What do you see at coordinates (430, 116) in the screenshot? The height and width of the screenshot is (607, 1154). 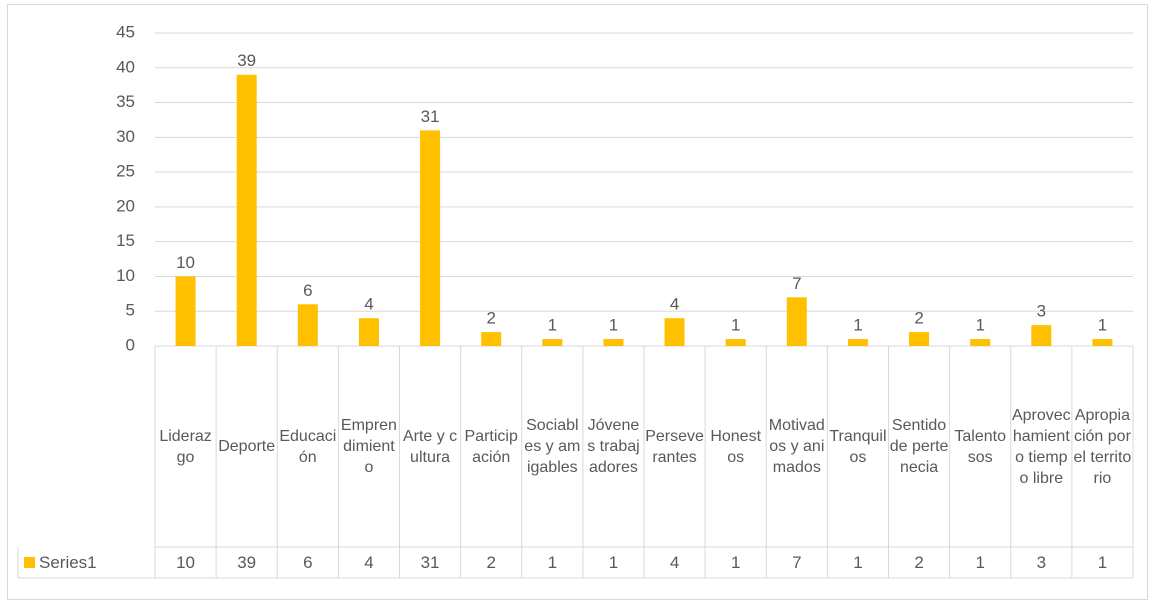 I see `data-label: 31` at bounding box center [430, 116].